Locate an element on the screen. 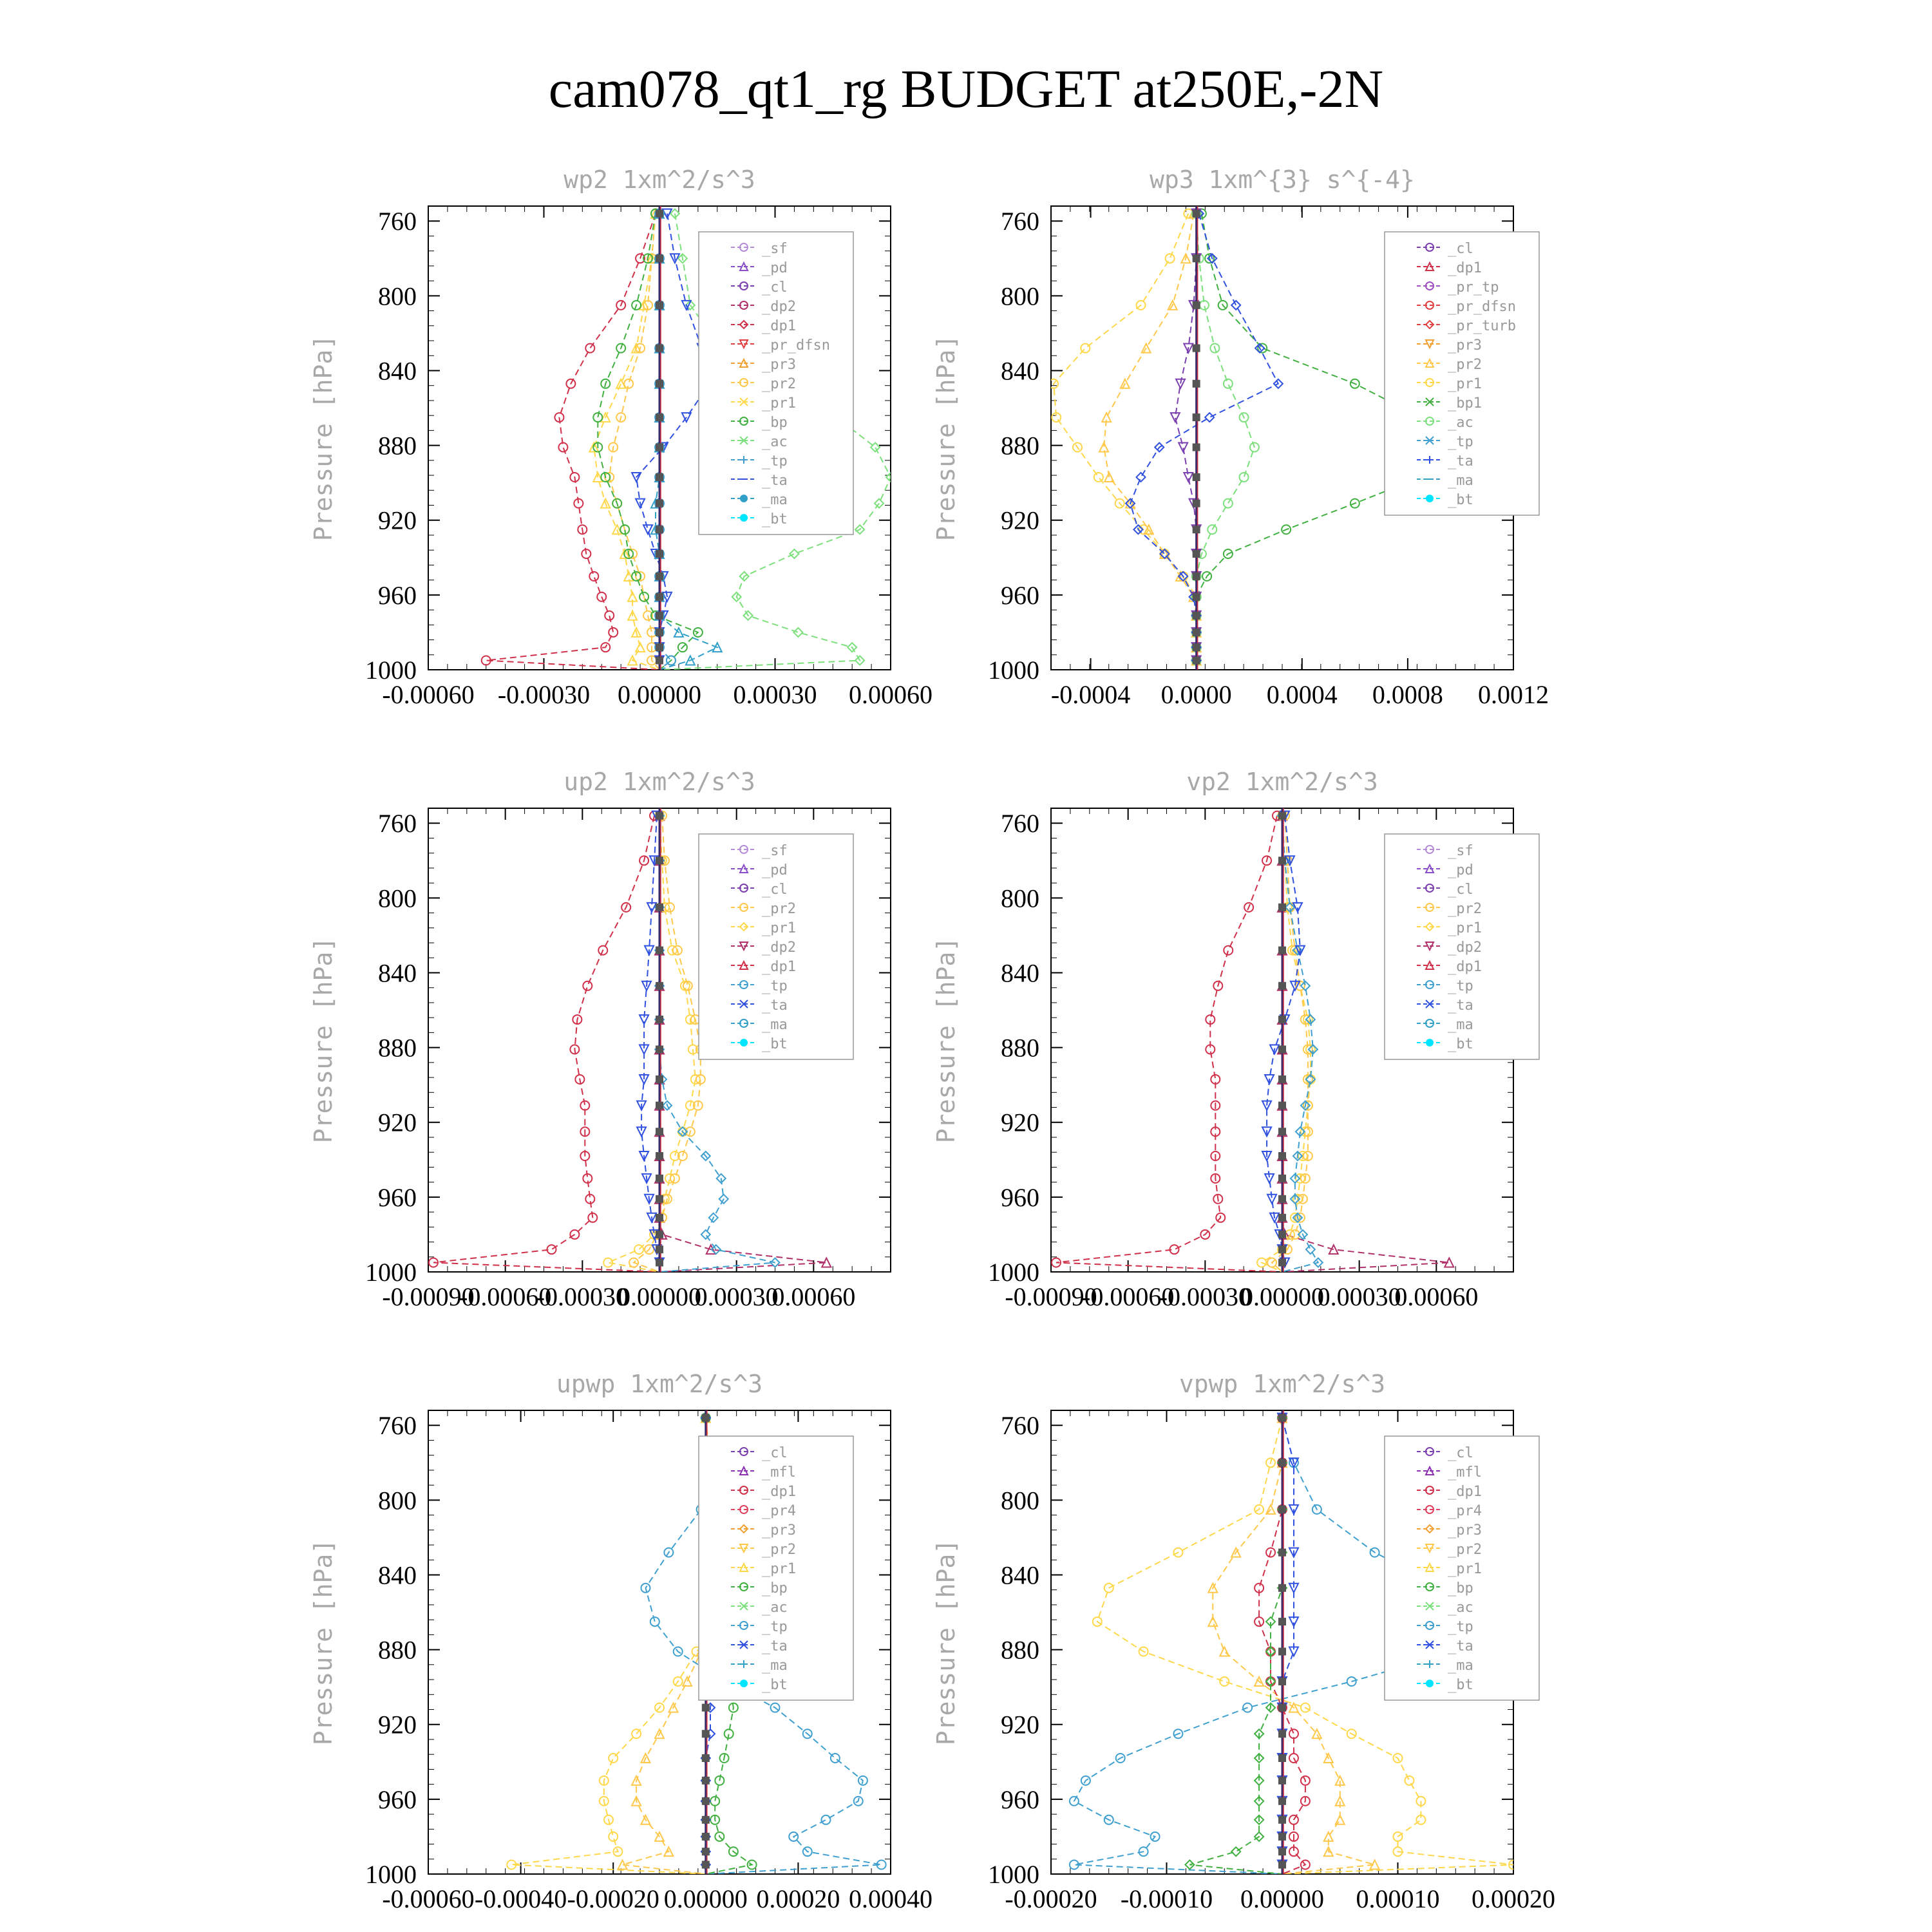 Image resolution: width=1932 pixels, height=1932 pixels. x-tick-label: 0.0012 is located at coordinates (1513, 694).